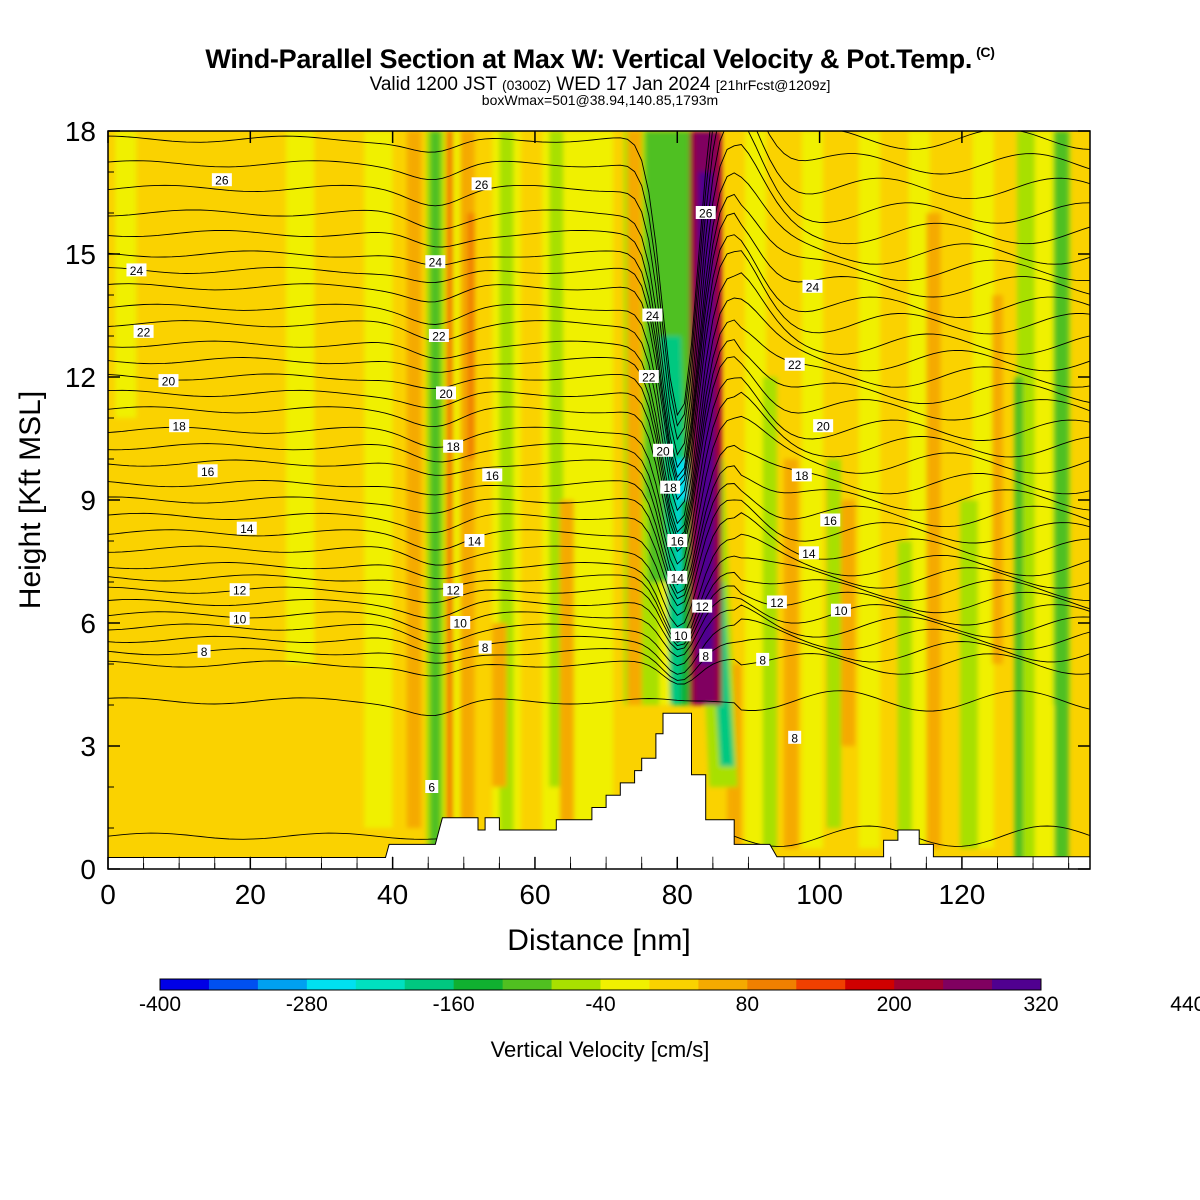 This screenshot has width=1200, height=1200. What do you see at coordinates (108, 894) in the screenshot?
I see `x-tick-label: 0` at bounding box center [108, 894].